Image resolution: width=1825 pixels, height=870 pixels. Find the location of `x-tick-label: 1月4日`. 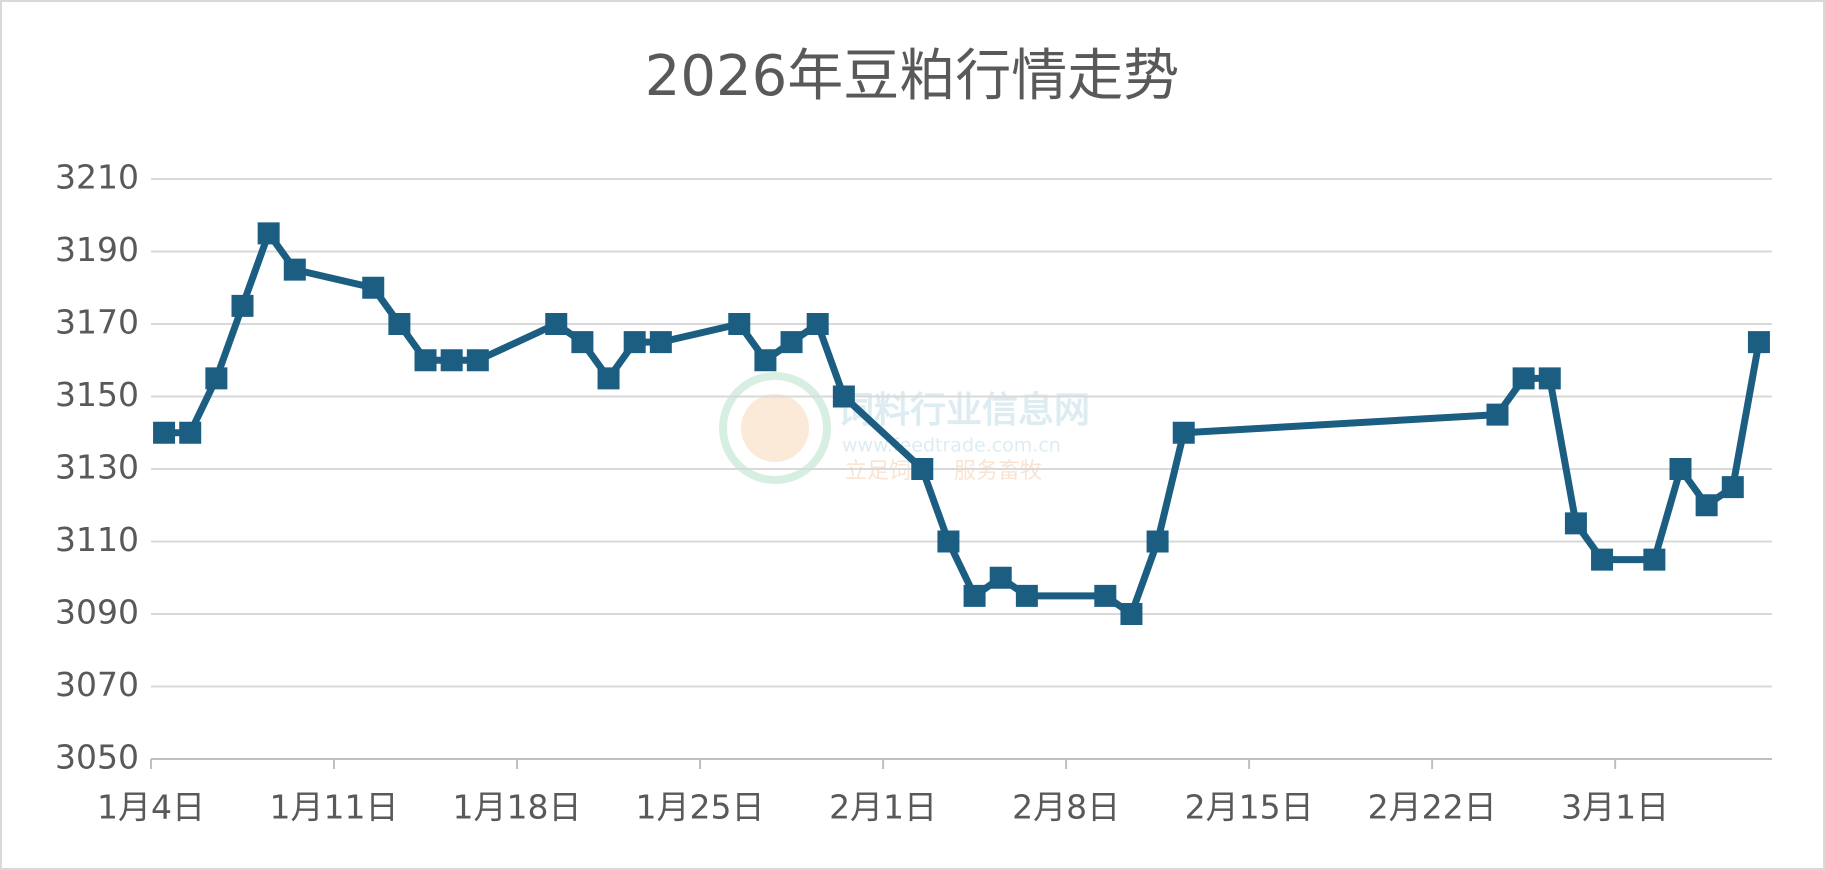

x-tick-label: 1月4日 is located at coordinates (151, 807).